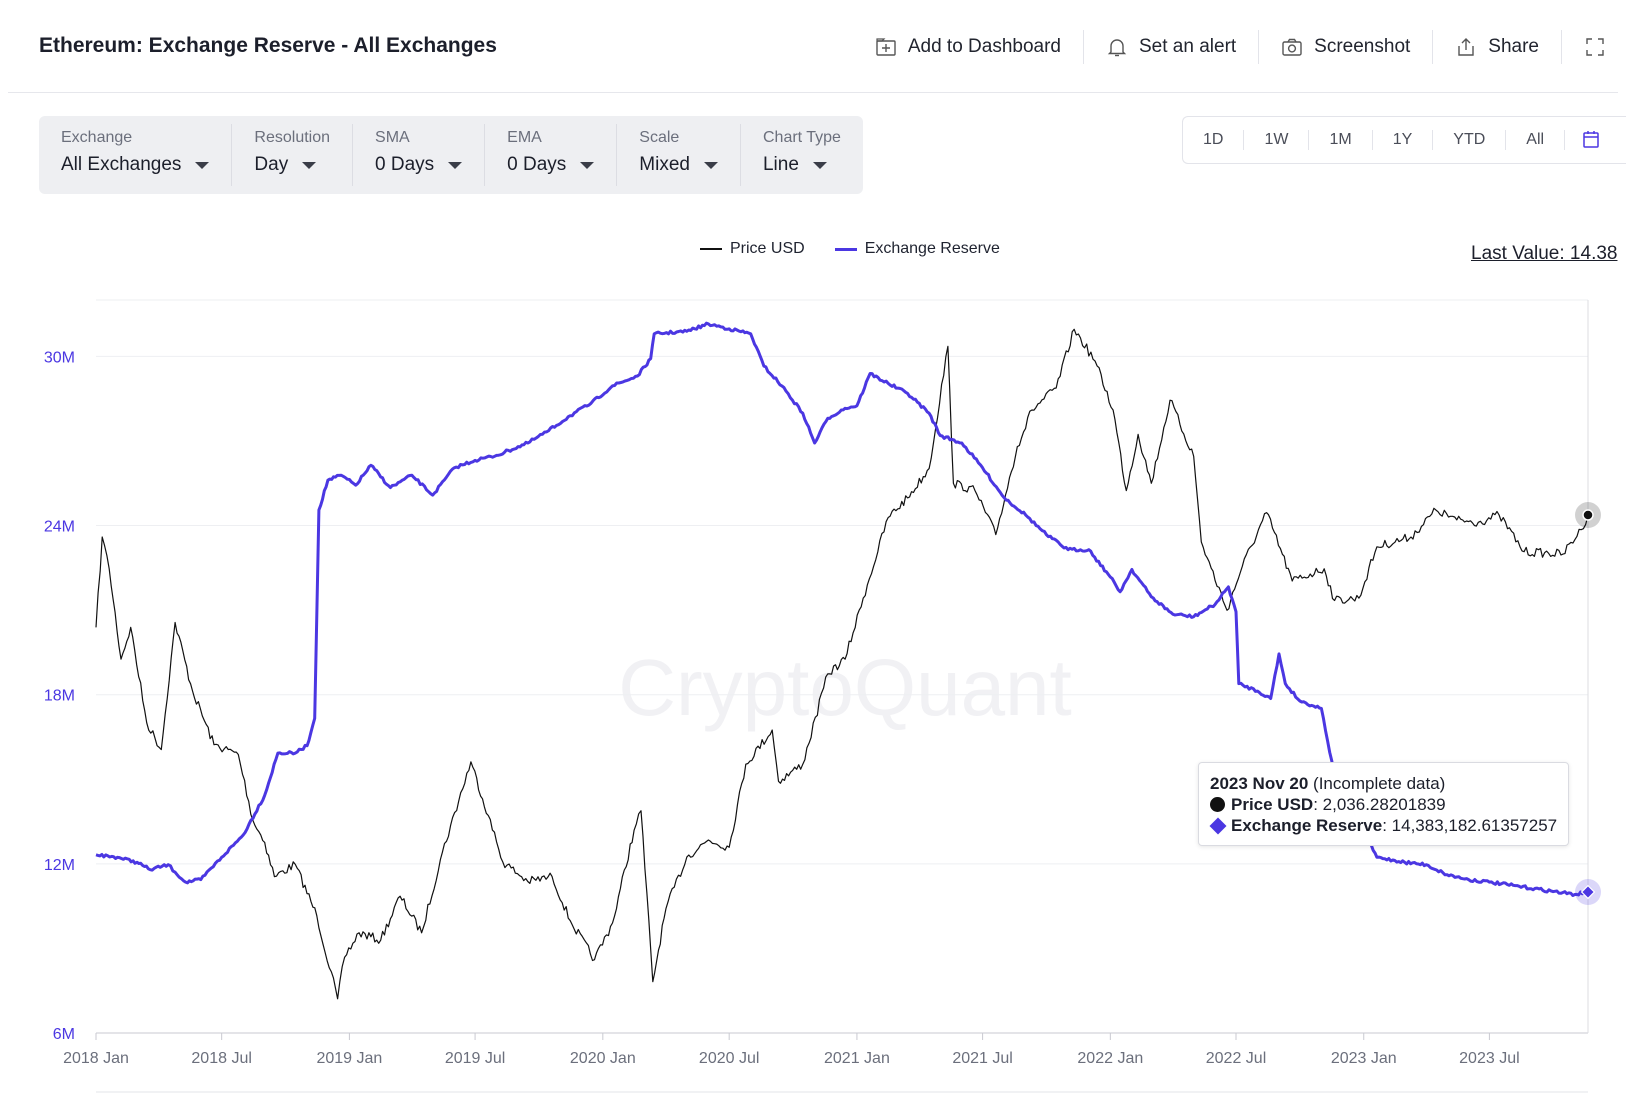  I want to click on resolution-select: Resolution Day, so click(293, 155).